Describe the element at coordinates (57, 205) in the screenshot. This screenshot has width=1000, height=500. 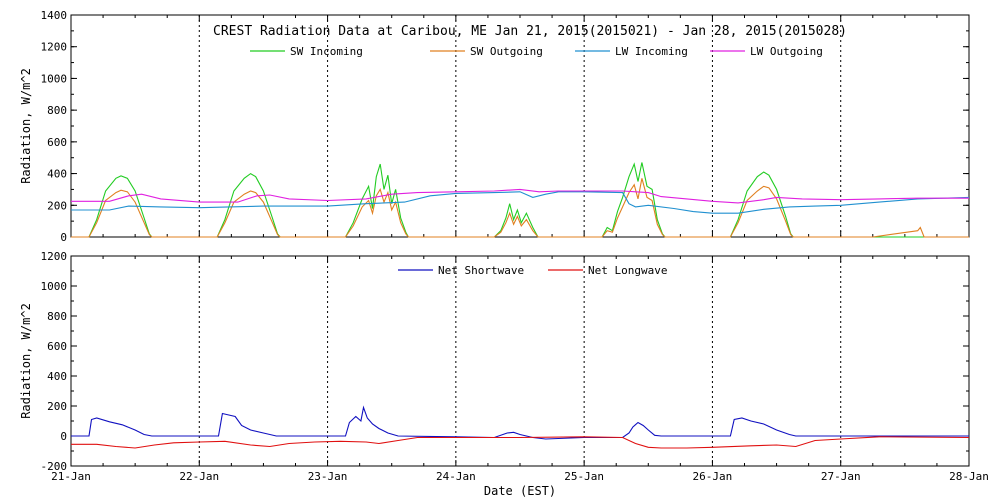
I see `top-y-tick-label: 200` at that location.